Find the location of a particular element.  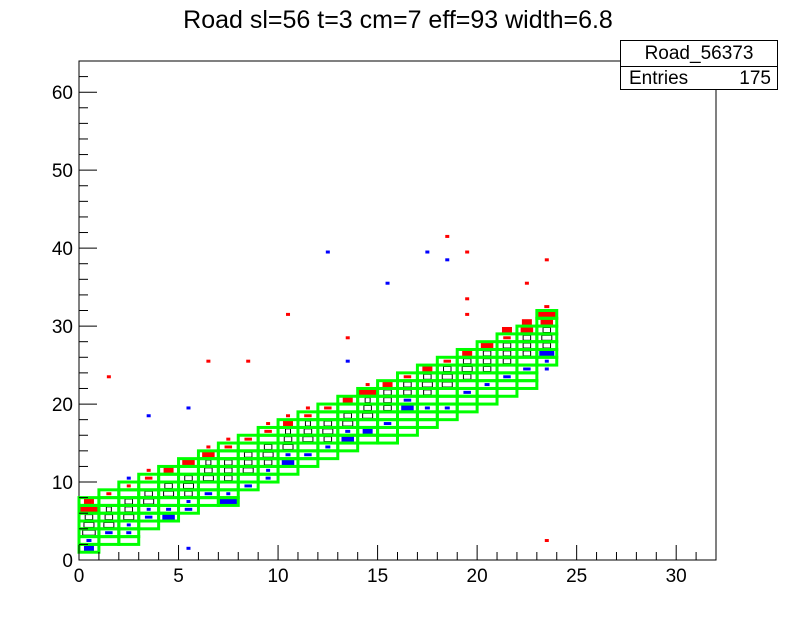

x-tick-label: 25 is located at coordinates (576, 576).